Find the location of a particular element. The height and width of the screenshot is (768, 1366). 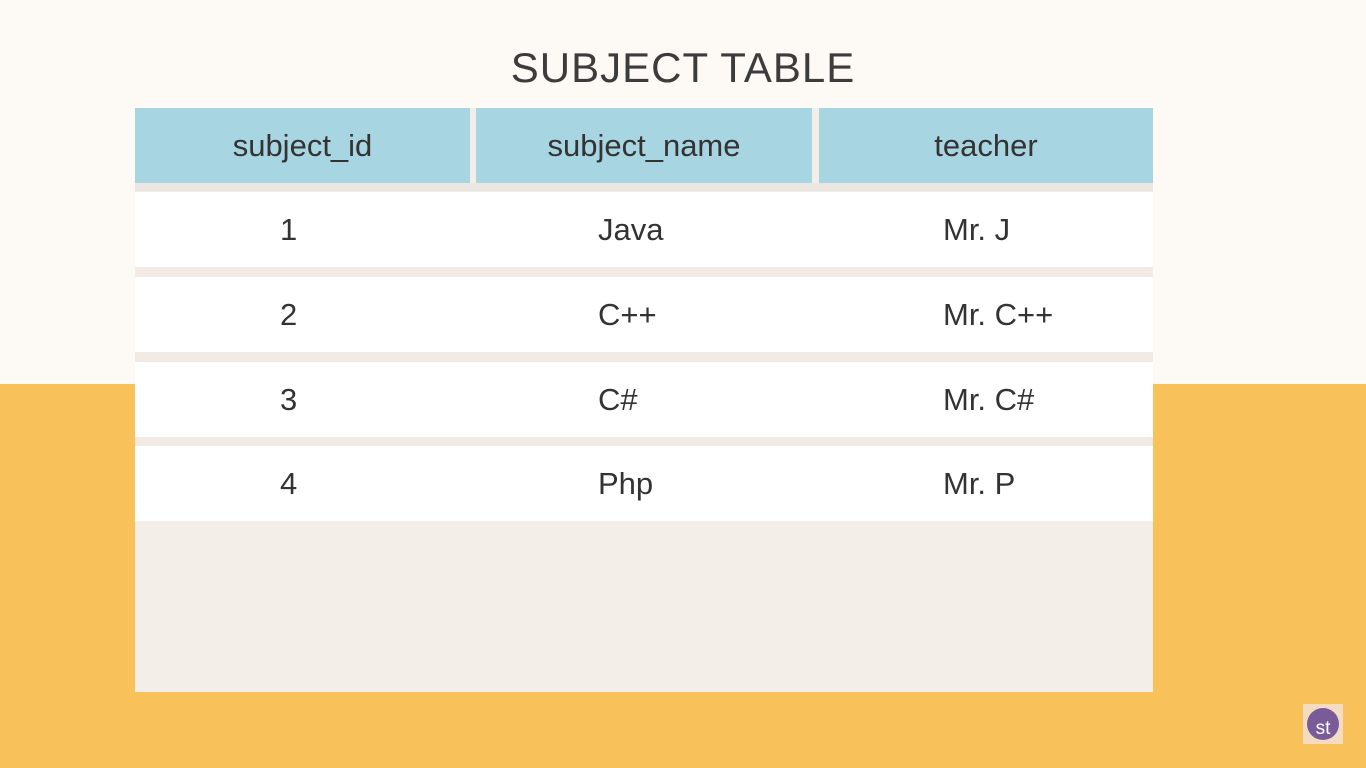

column-header-subject-id: subject_id is located at coordinates (302, 145).